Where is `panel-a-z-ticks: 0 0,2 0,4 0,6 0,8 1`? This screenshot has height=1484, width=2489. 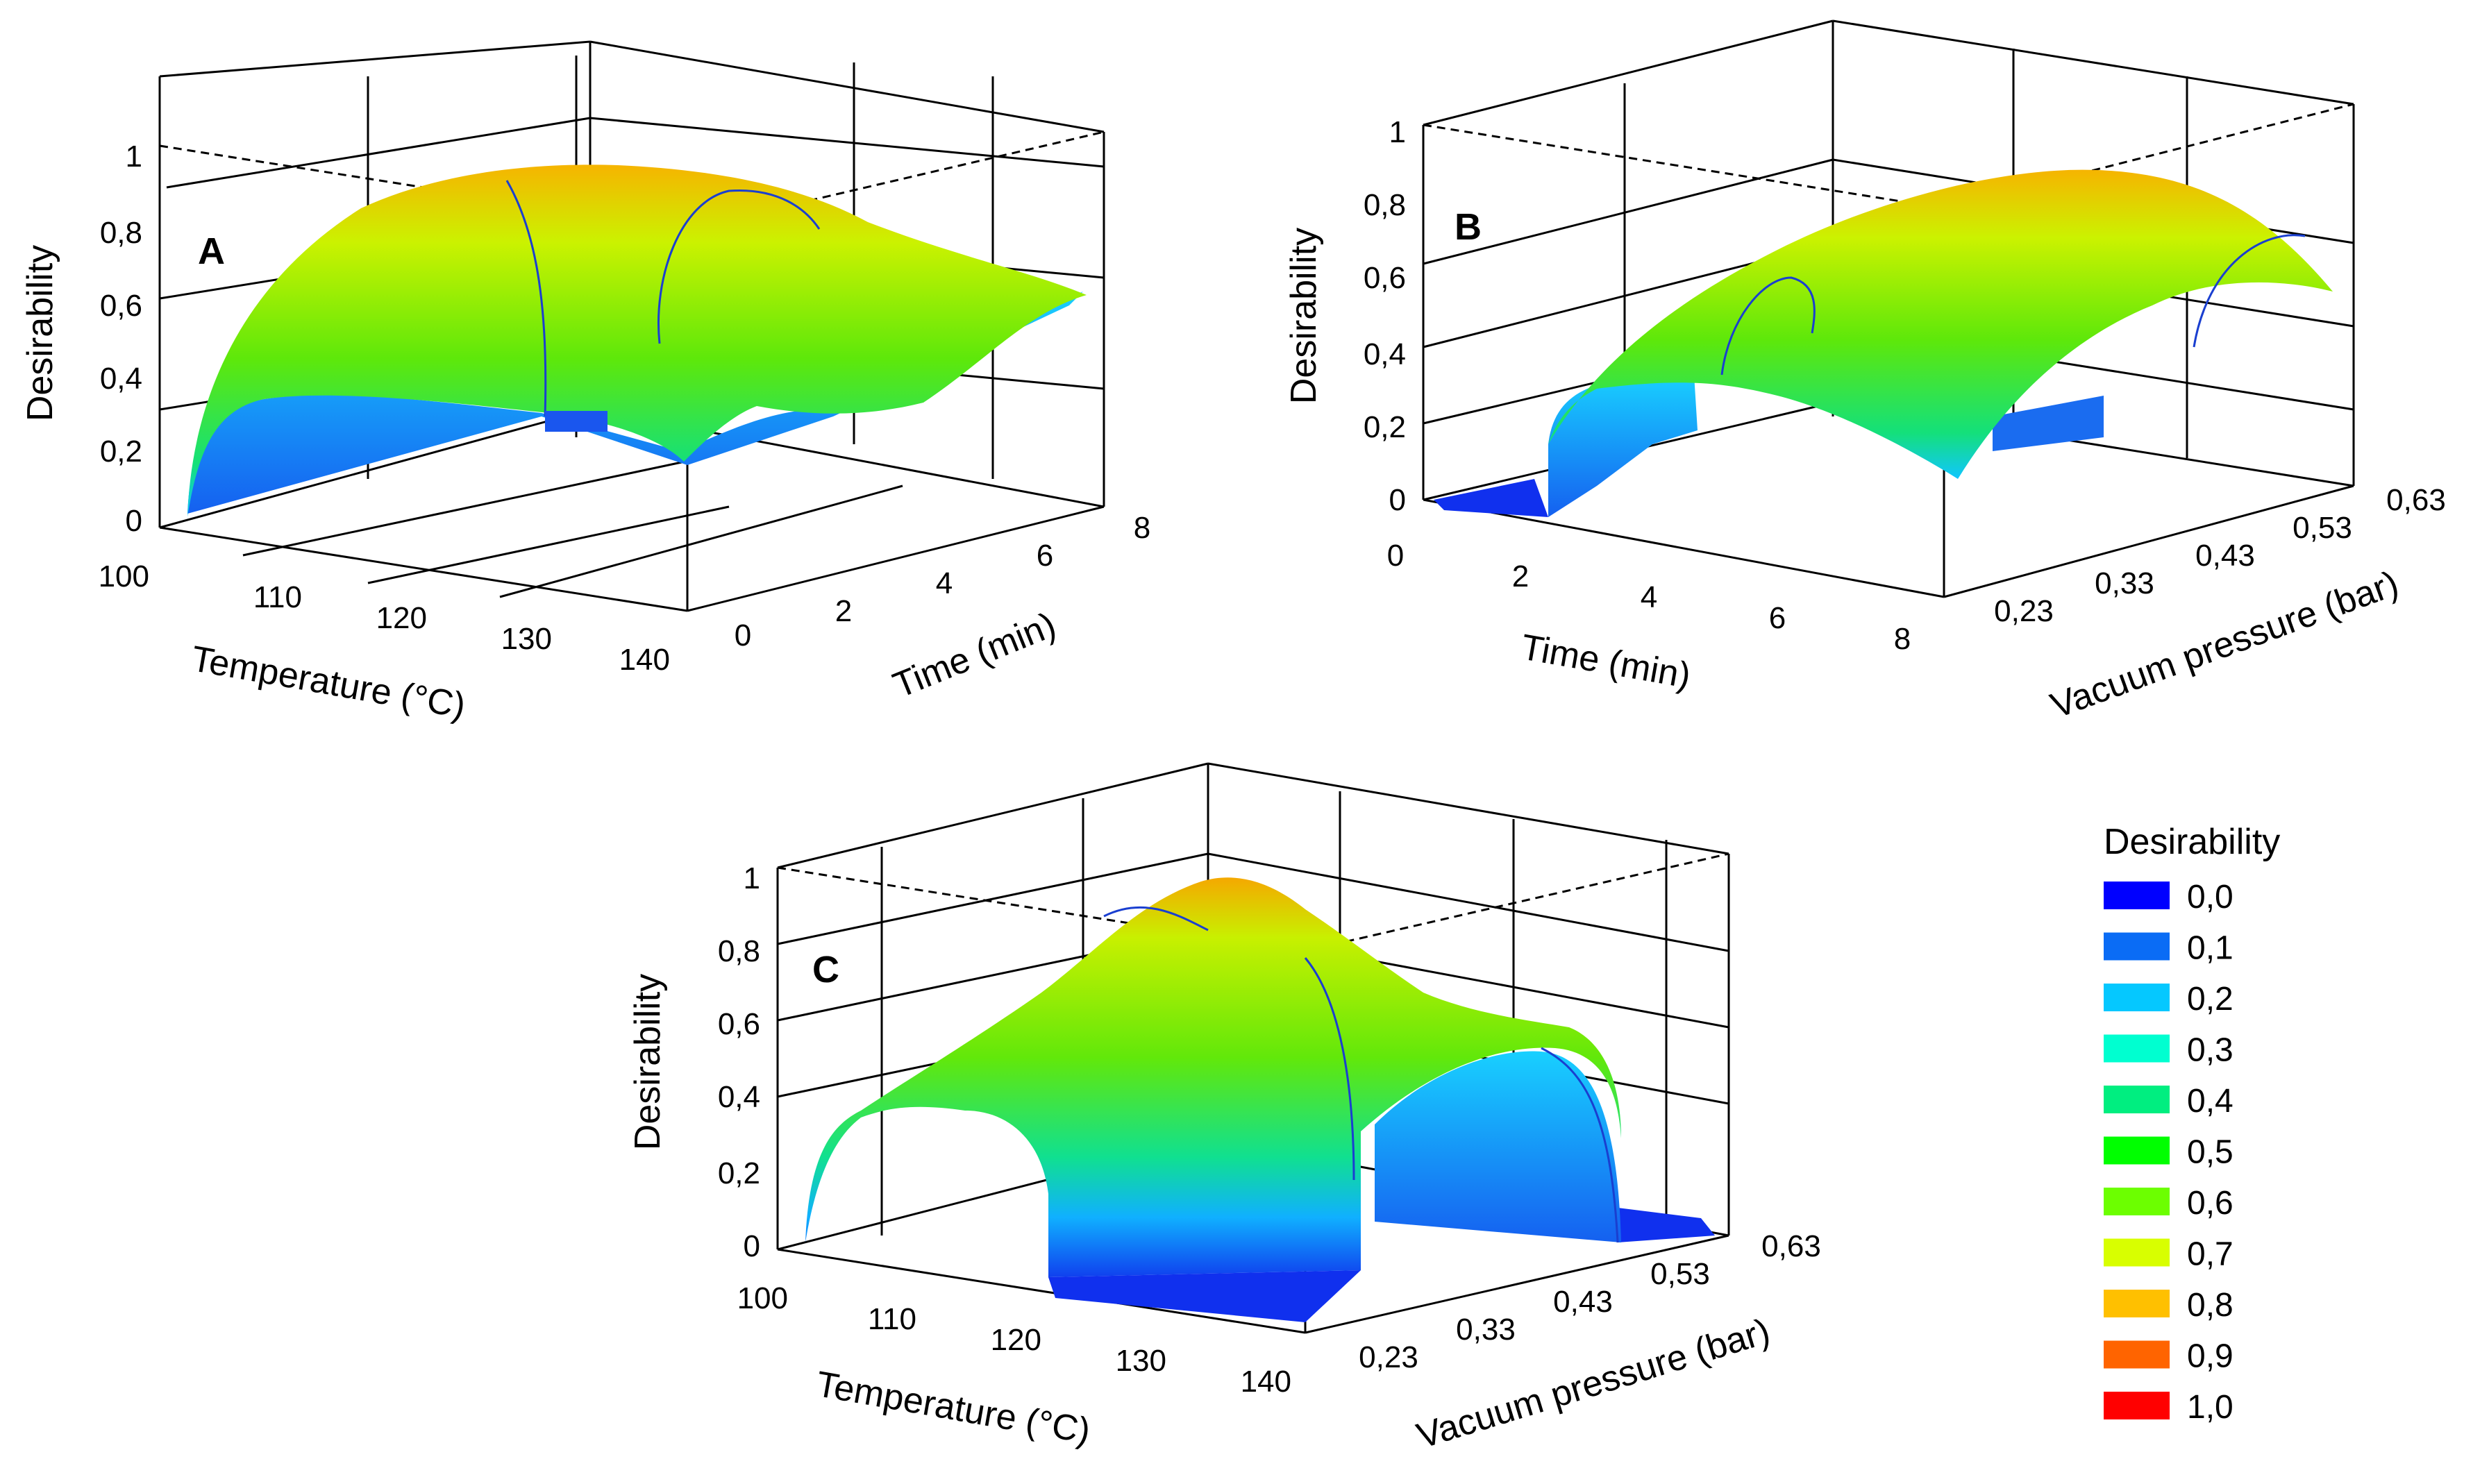 panel-a-z-ticks: 0 0,2 0,4 0,6 0,8 1 is located at coordinates (121, 339).